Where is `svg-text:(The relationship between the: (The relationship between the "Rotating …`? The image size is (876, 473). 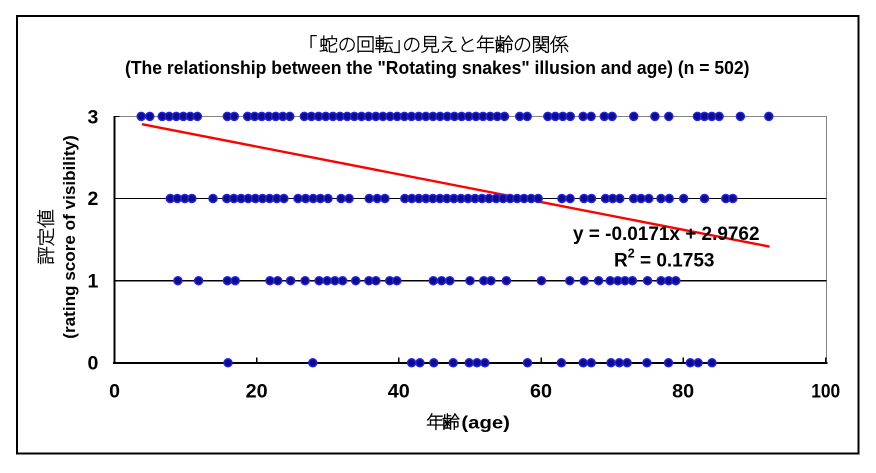
svg-text:(The relationship between the: (The relationship between the "Rotating … is located at coordinates (437, 67).